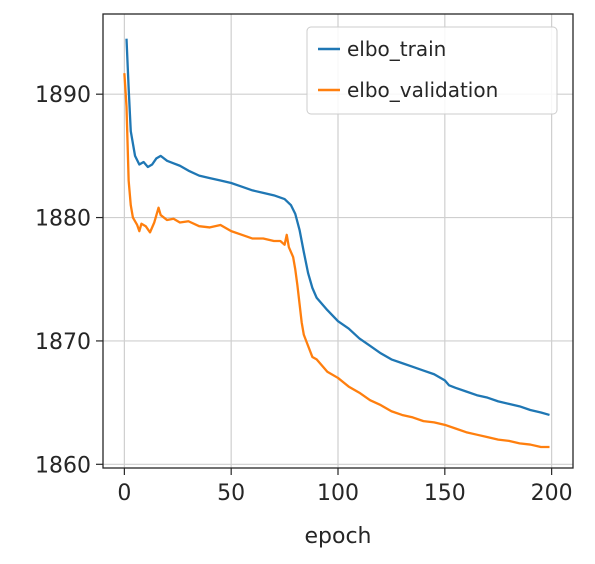 The width and height of the screenshot is (595, 564). Describe the element at coordinates (63, 95) in the screenshot. I see `y-tick-label: 1890` at that location.